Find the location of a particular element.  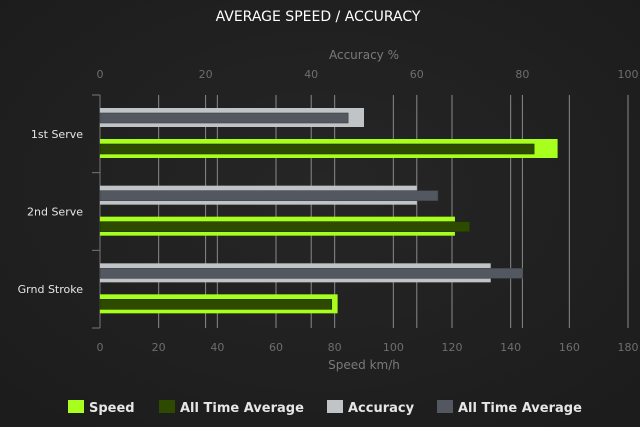

accuracy-tick-label: 20 is located at coordinates (206, 74).